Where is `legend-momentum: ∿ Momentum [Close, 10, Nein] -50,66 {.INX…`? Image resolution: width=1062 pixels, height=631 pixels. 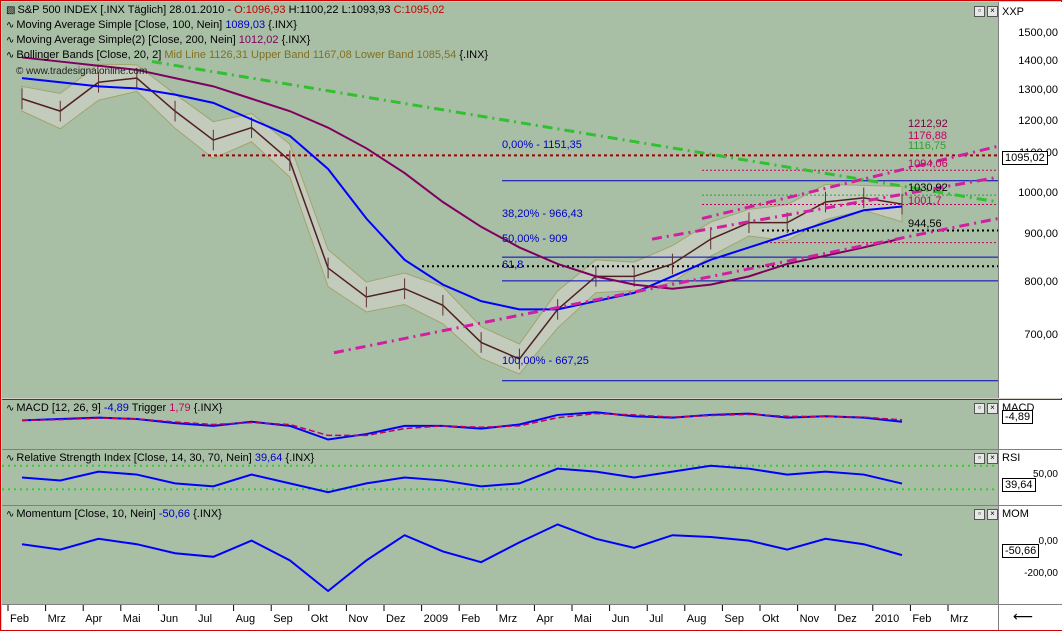 legend-momentum: ∿ Momentum [Close, 10, Nein] -50,66 {.INX… is located at coordinates (114, 514).